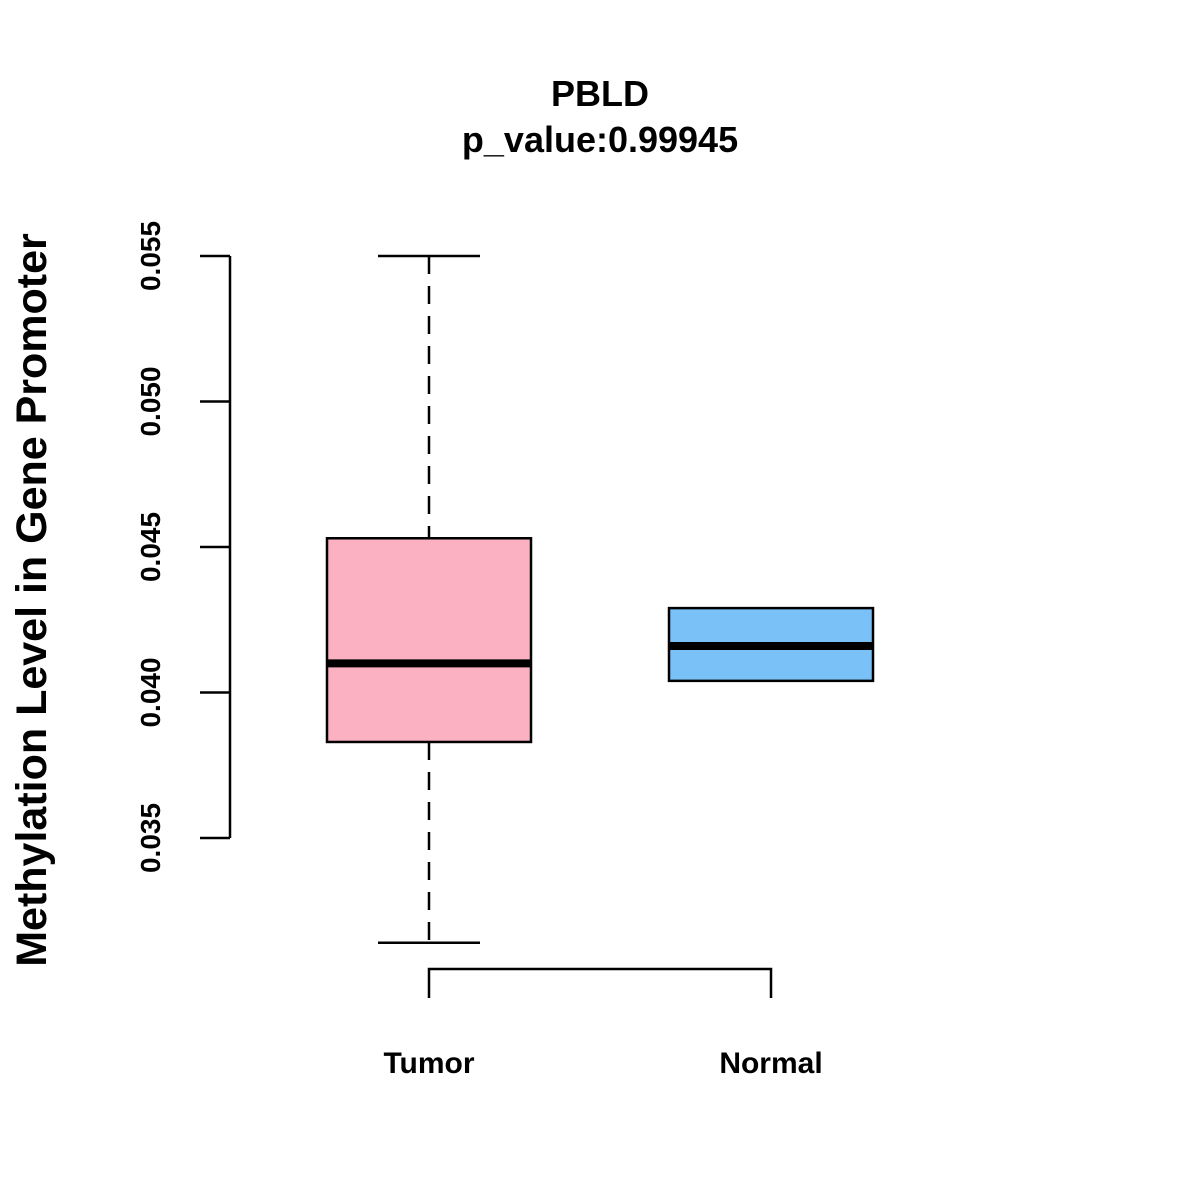  I want to click on y-tick-label: 0.050, so click(150, 401).